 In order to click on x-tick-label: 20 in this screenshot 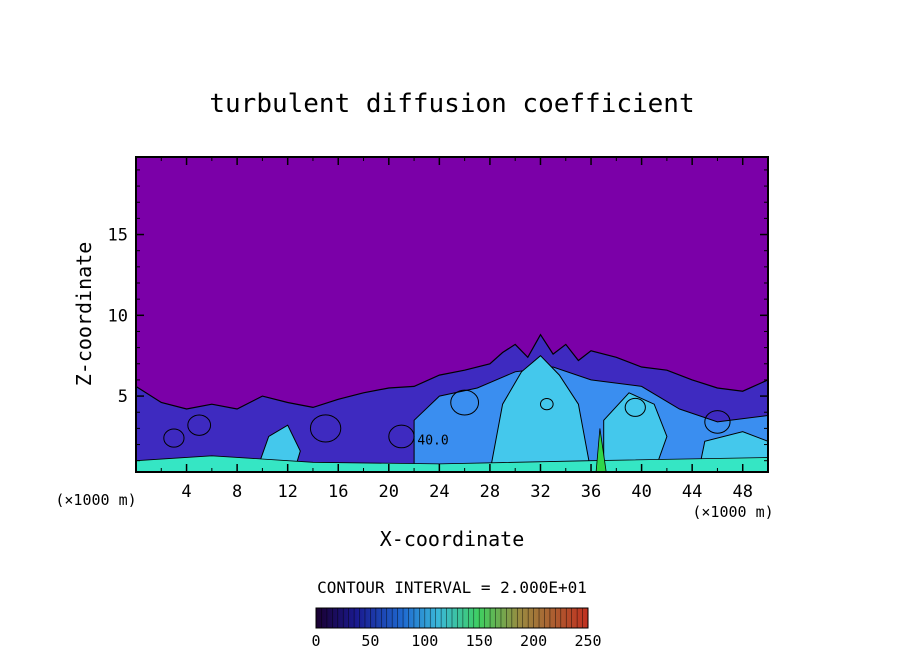, I will do `click(389, 492)`.